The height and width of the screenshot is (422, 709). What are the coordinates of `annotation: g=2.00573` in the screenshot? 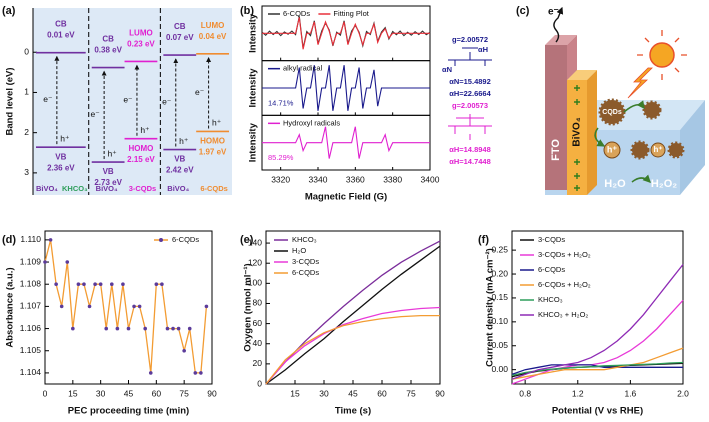 It's located at (470, 105).